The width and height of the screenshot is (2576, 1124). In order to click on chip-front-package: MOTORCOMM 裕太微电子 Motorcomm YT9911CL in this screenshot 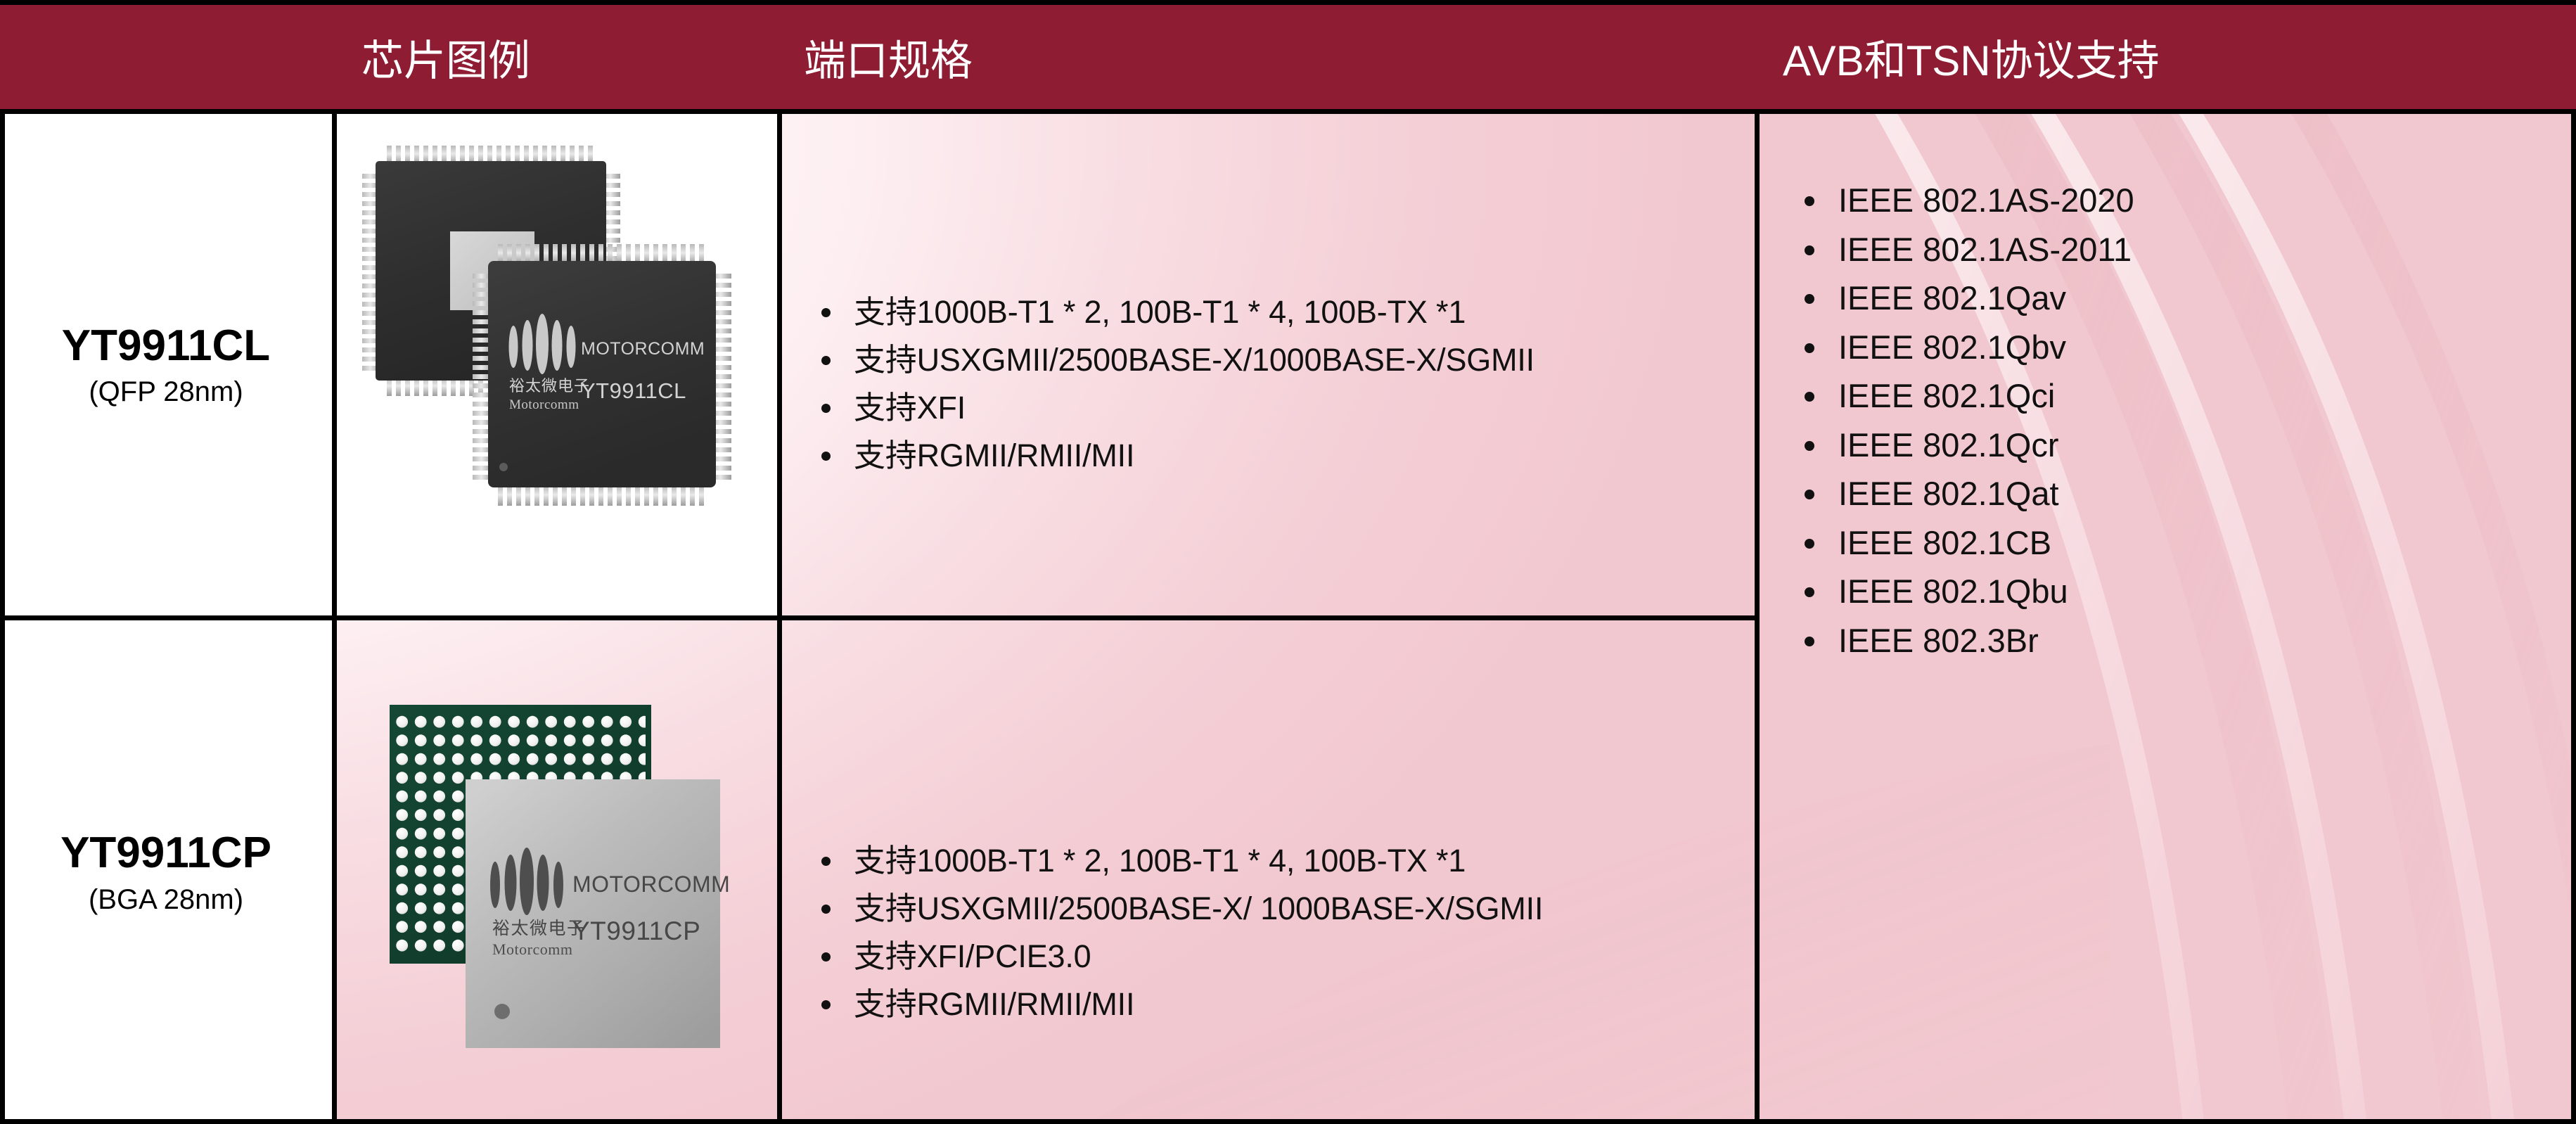, I will do `click(602, 374)`.